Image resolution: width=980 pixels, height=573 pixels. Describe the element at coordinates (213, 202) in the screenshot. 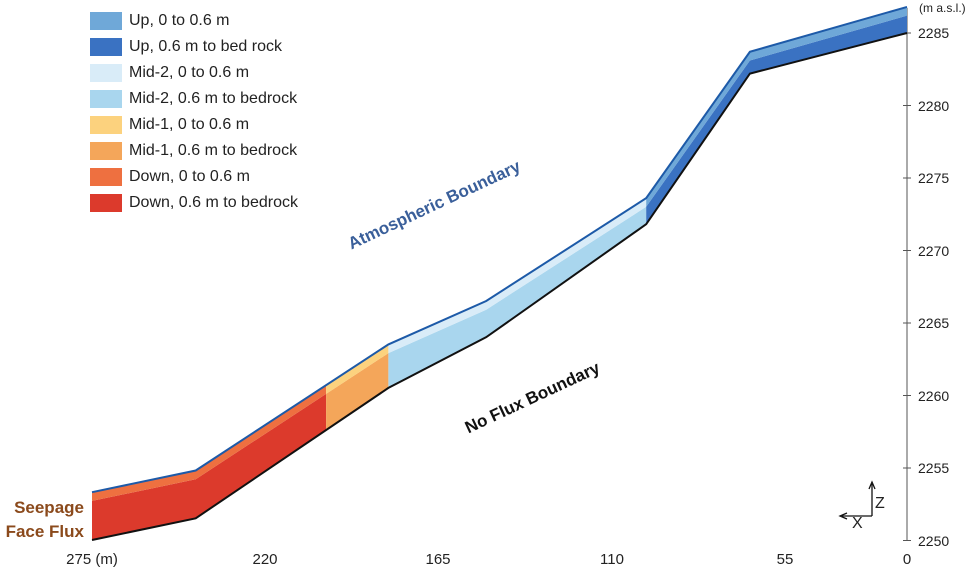

I see `legend-label: Down, 0.6 m to bedrock` at that location.